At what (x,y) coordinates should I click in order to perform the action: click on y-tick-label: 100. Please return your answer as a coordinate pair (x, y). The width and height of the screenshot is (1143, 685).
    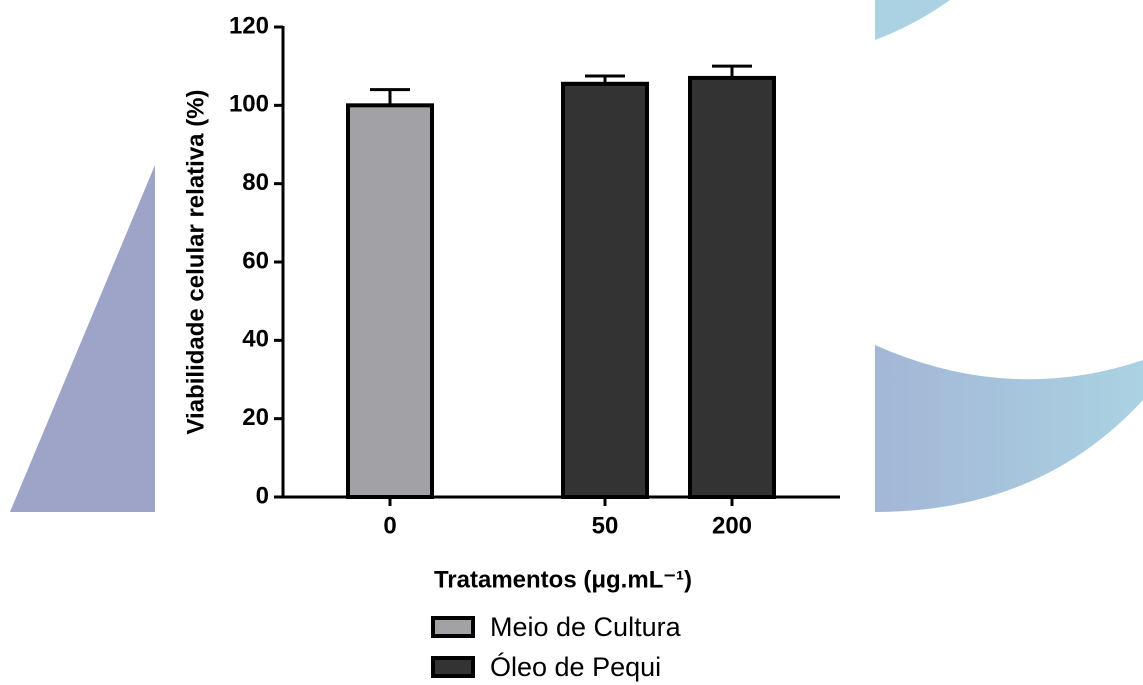
    Looking at the image, I should click on (249, 104).